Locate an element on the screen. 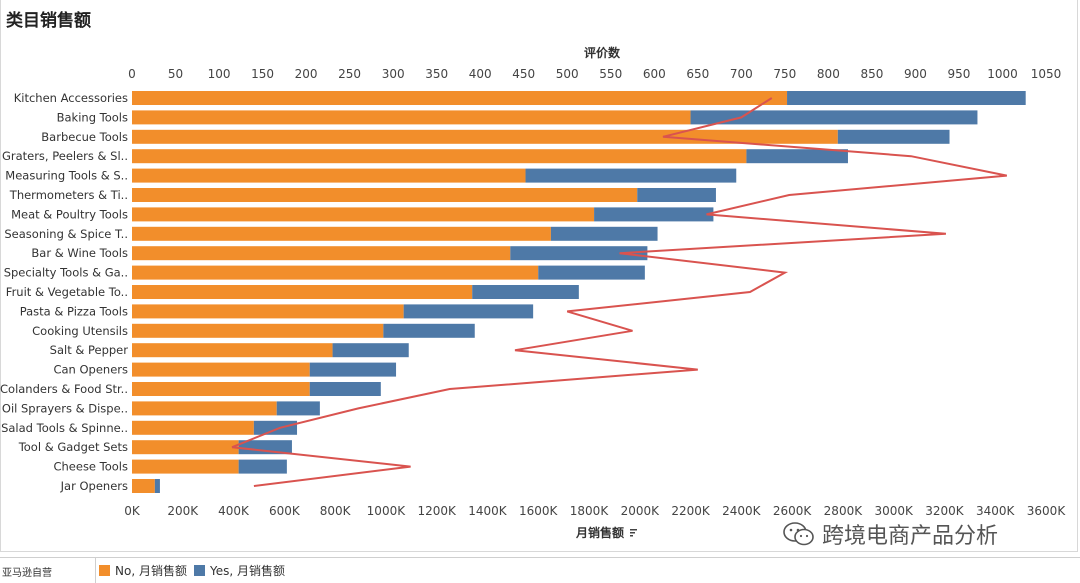 Image resolution: width=1080 pixels, height=583 pixels. watermark-text: 跨境电商产品分析 is located at coordinates (910, 536).